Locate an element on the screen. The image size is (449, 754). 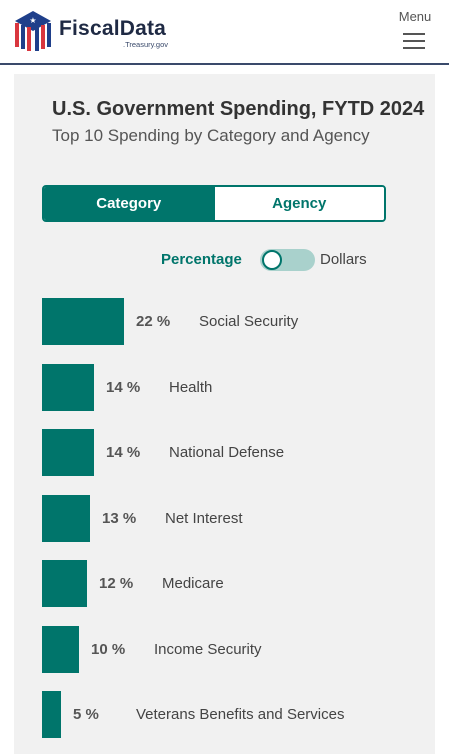
category-agency-tabs: Category Agency is located at coordinates (214, 203).